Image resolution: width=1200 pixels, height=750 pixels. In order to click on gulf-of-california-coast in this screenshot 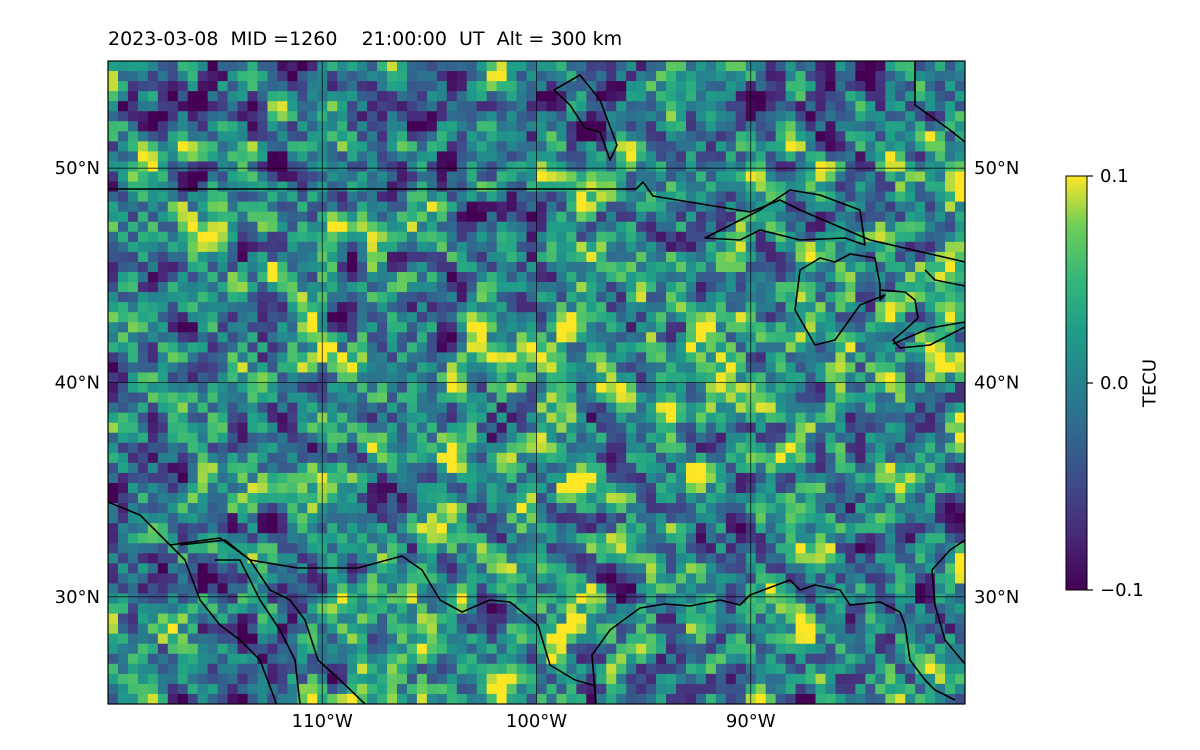, I will do `click(258, 631)`.